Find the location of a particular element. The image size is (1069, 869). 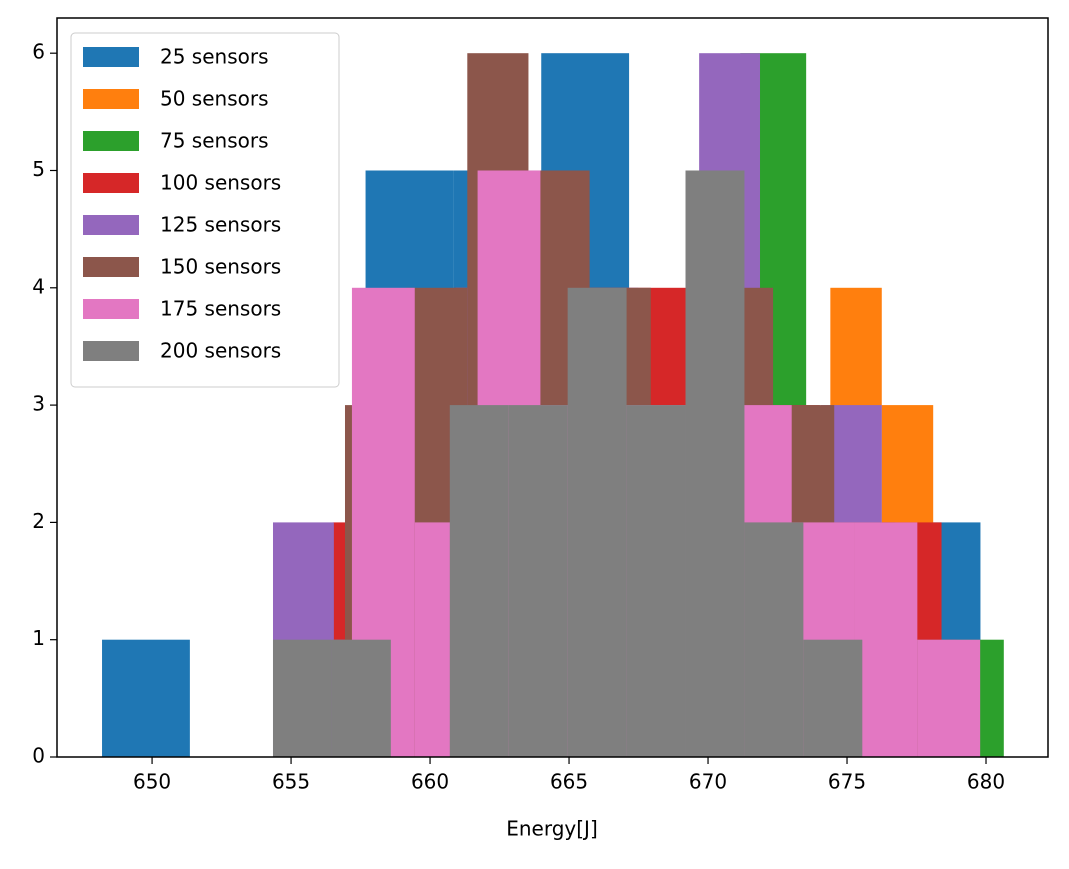

legend-label: 100 sensors is located at coordinates (220, 183).